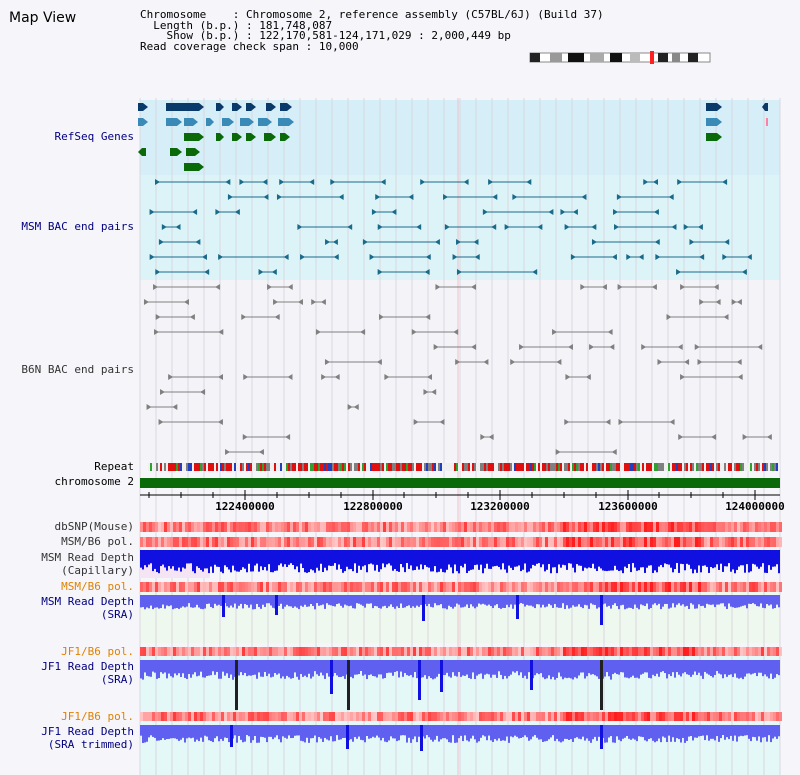 This screenshot has height=775, width=800. Describe the element at coordinates (97, 541) in the screenshot. I see `track-label-msm-b6-pol-1: MSM/B6 pol.` at that location.